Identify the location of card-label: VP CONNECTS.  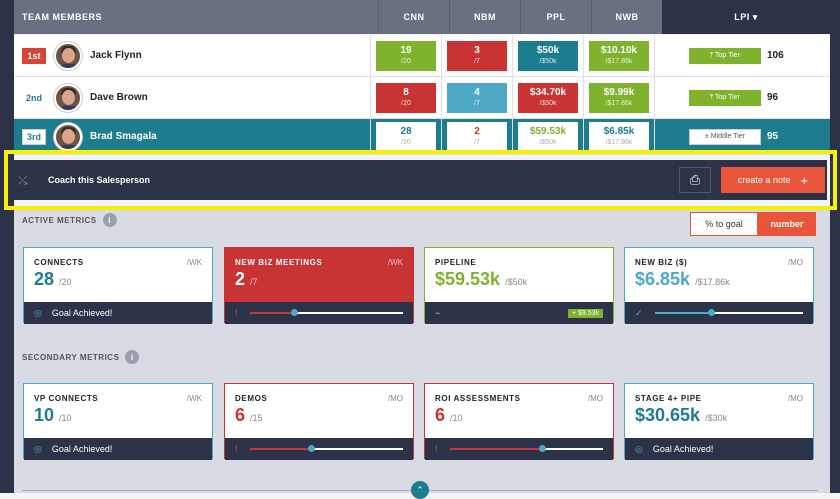
(66, 398).